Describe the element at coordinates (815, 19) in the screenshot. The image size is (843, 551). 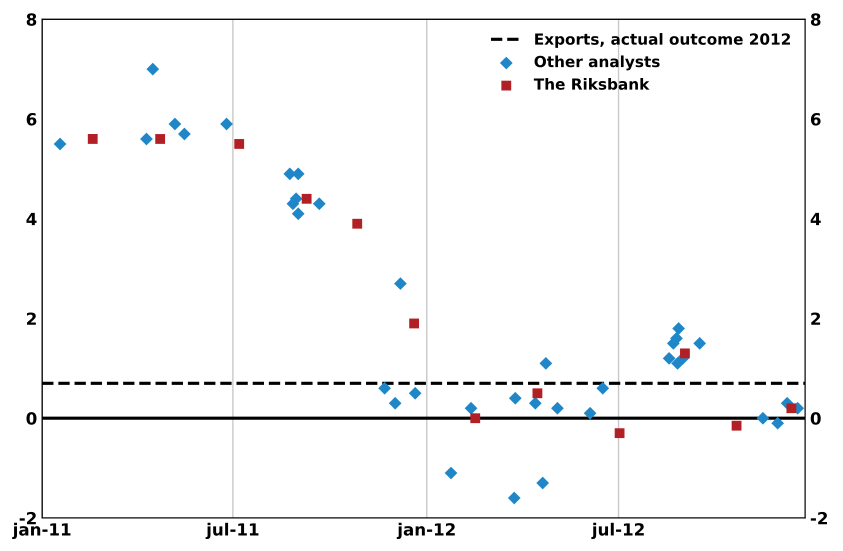
I see `y2-tick-label: 8` at that location.